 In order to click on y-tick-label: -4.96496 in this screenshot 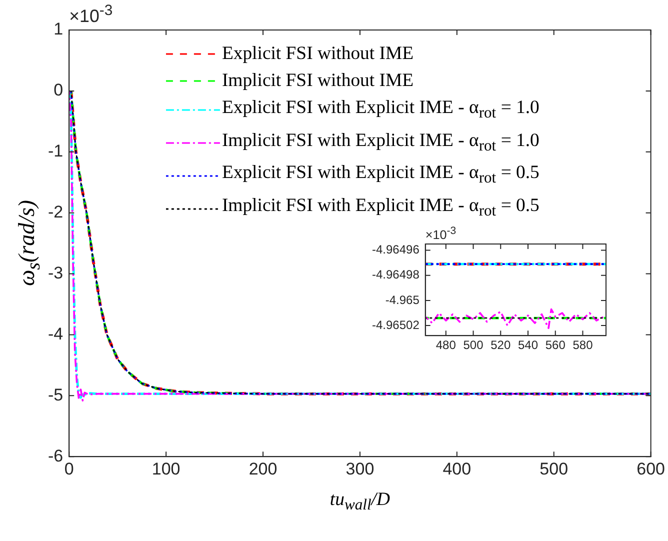, I will do `click(396, 249)`.